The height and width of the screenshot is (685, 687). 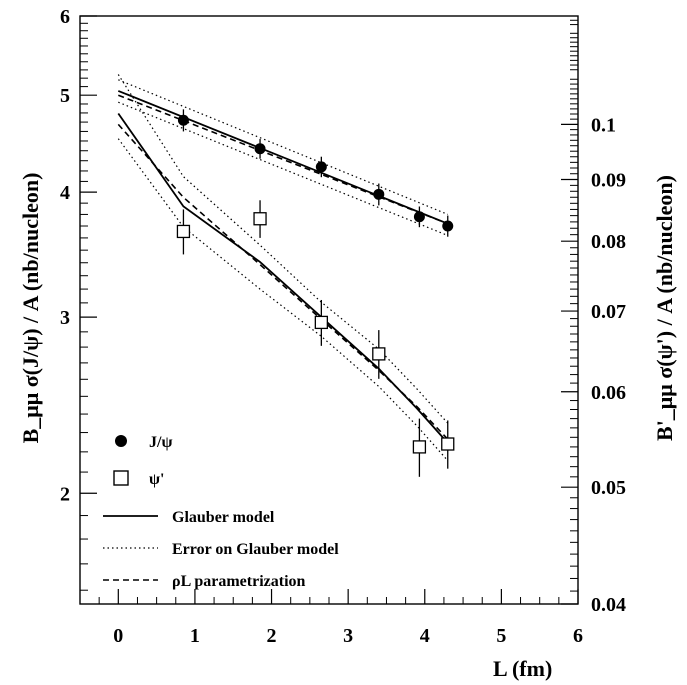 What do you see at coordinates (608, 488) in the screenshot?
I see `y-right-tick-label: 0.05` at bounding box center [608, 488].